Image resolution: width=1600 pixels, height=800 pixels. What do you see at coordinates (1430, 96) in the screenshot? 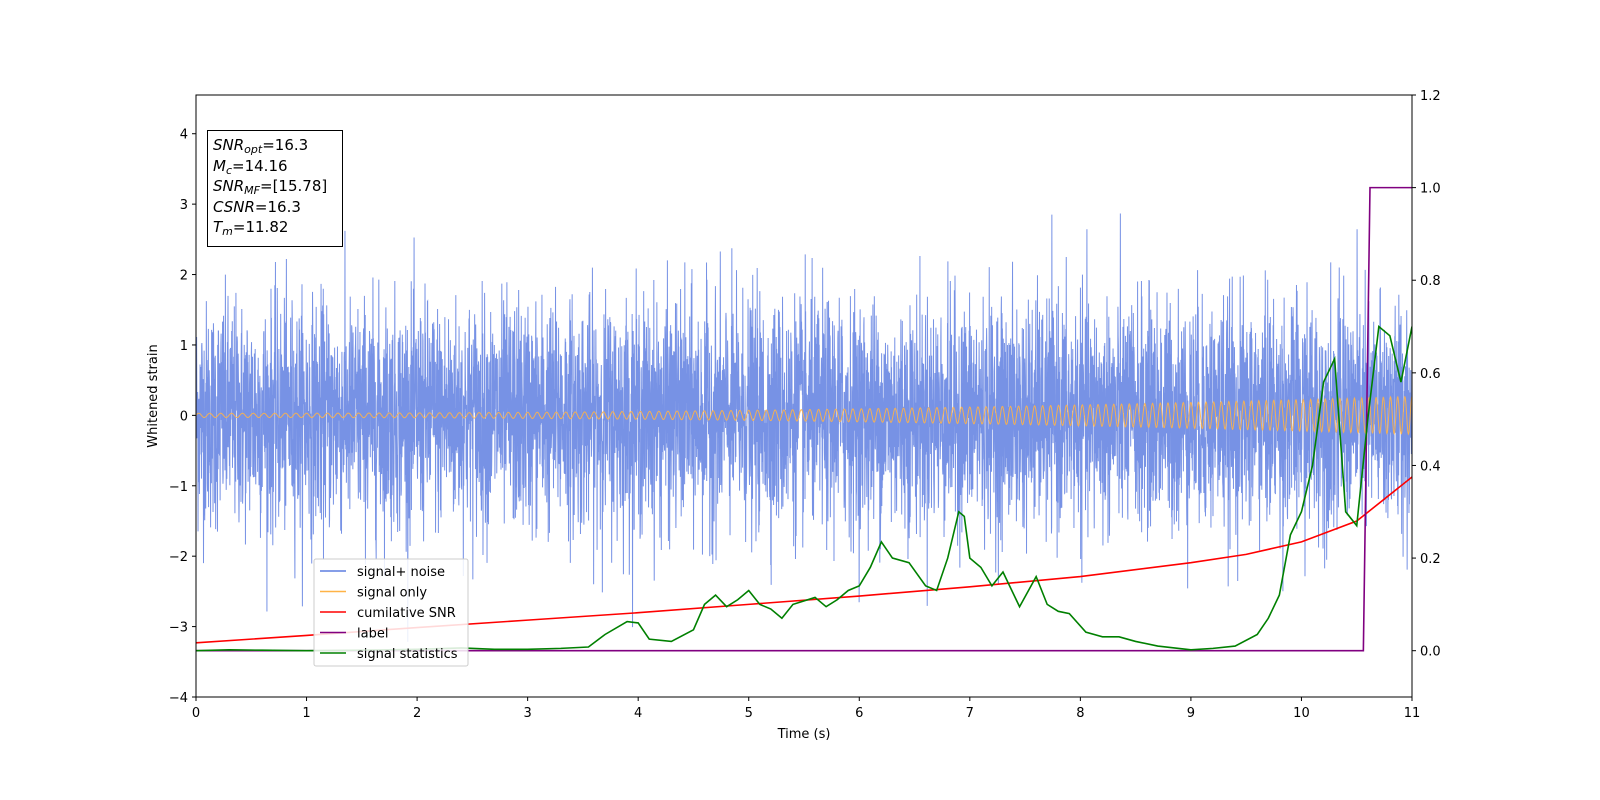
I see `y-right-tick-label: 1.2` at bounding box center [1430, 96].